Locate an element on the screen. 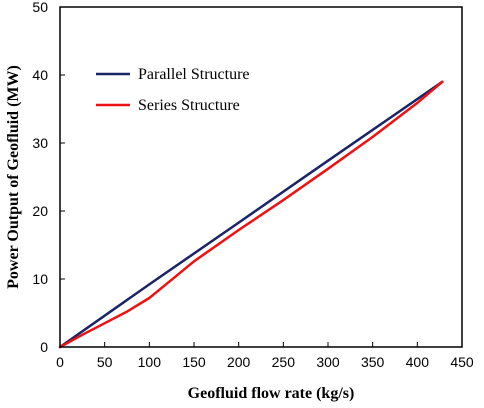 Image resolution: width=484 pixels, height=408 pixels. x-tick-label: 0 is located at coordinates (60, 362).